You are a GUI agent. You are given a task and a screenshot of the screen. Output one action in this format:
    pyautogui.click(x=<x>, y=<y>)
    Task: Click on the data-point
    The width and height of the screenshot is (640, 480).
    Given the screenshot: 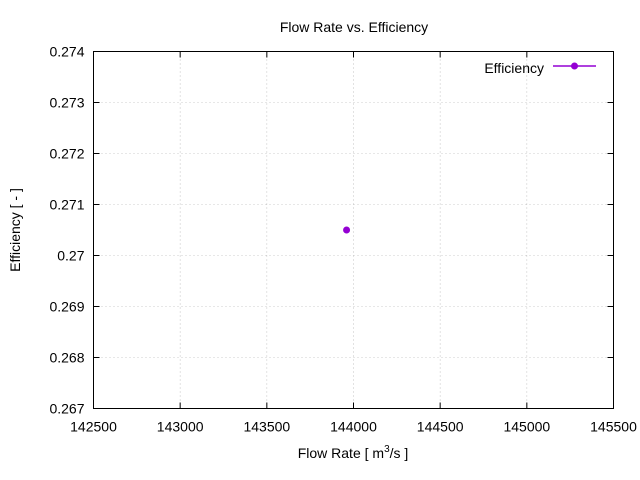 What is the action you would take?
    pyautogui.click(x=347, y=230)
    